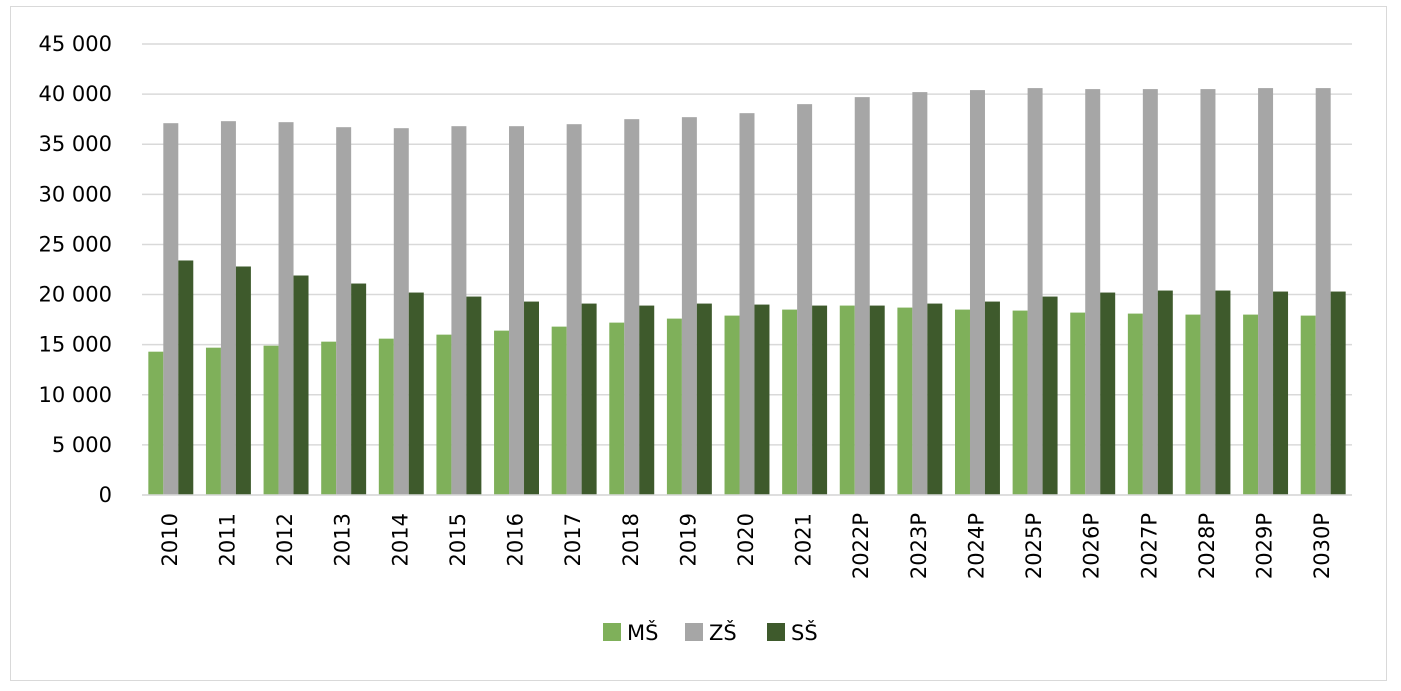  Describe the element at coordinates (75, 395) in the screenshot. I see `y-tick-label: 10 000` at that location.